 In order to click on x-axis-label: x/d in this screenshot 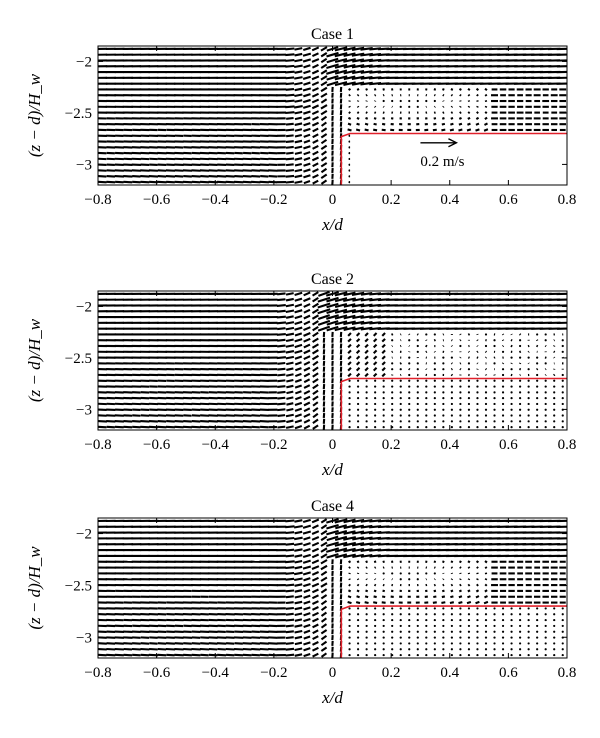, I will do `click(332, 469)`.